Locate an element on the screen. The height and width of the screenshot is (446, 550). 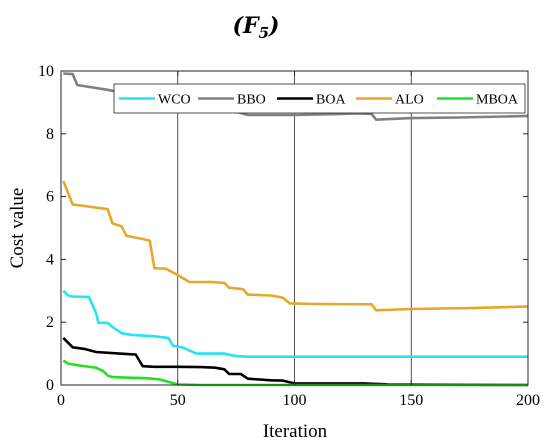
y-tick-label-2: 2 is located at coordinates (50, 322).